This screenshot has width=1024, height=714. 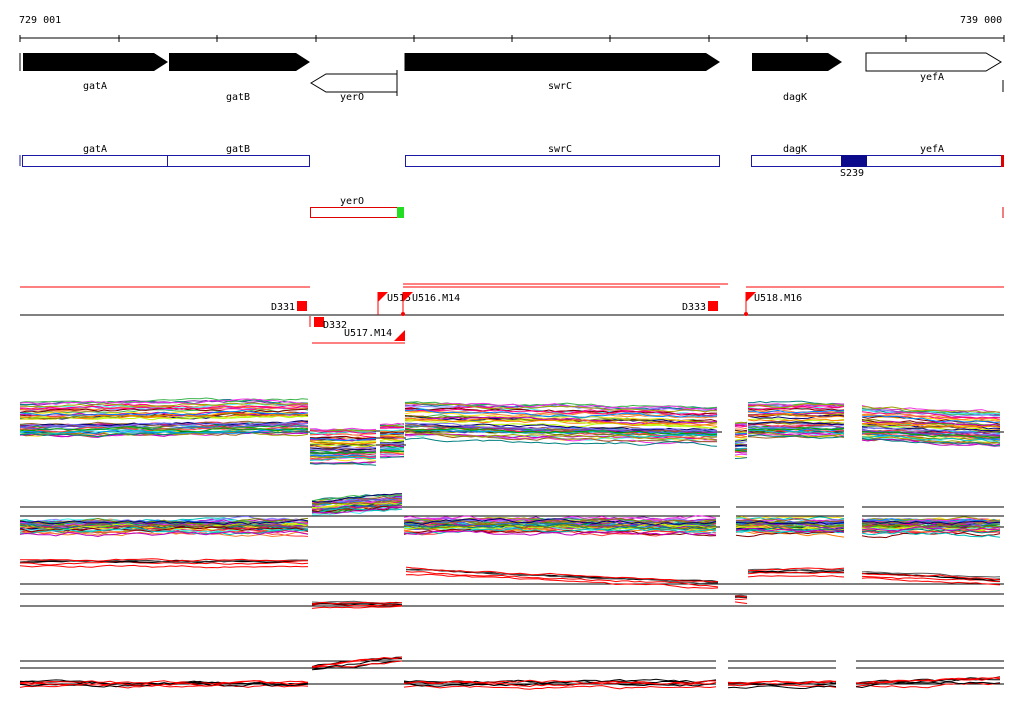 I want to click on gene-label: swrC, so click(x=560, y=86).